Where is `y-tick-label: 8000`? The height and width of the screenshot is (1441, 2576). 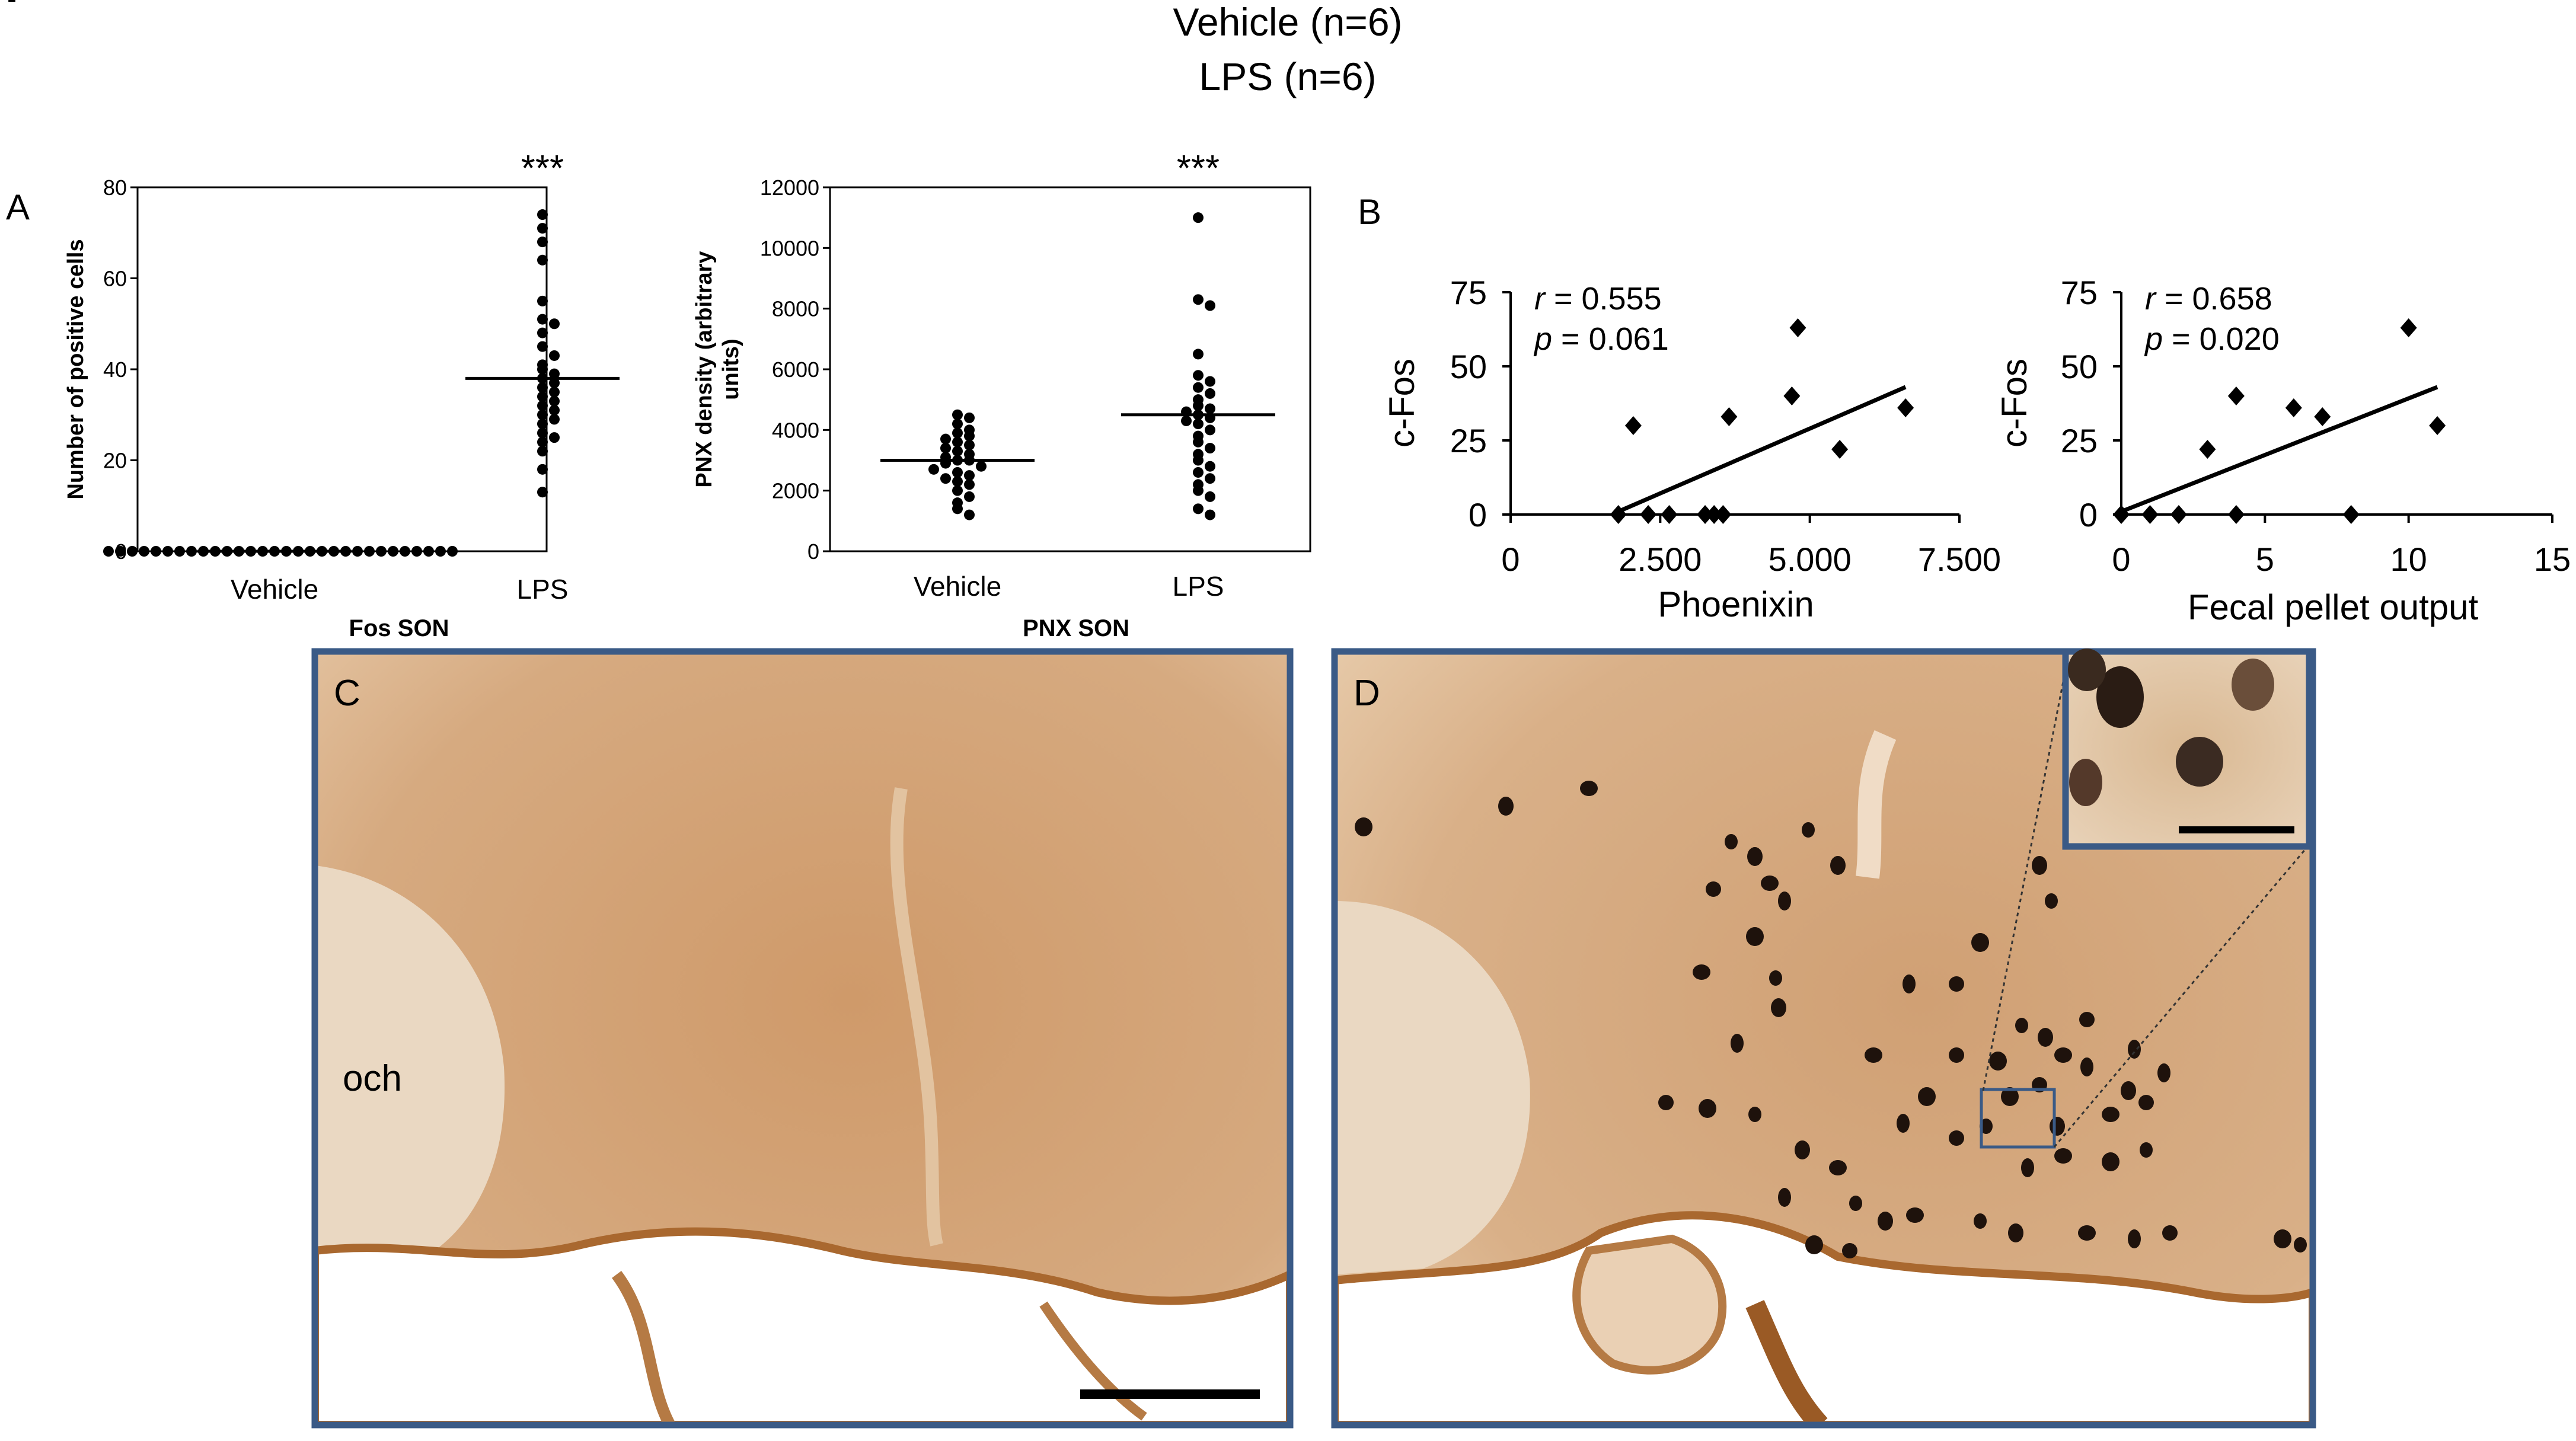 y-tick-label: 8000 is located at coordinates (795, 309).